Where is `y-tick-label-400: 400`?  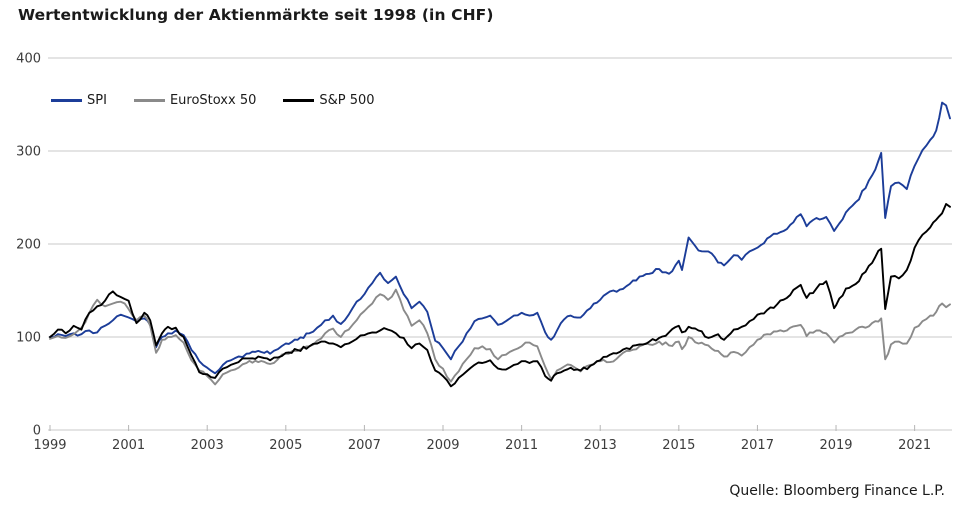 y-tick-label-400: 400 is located at coordinates (28, 59).